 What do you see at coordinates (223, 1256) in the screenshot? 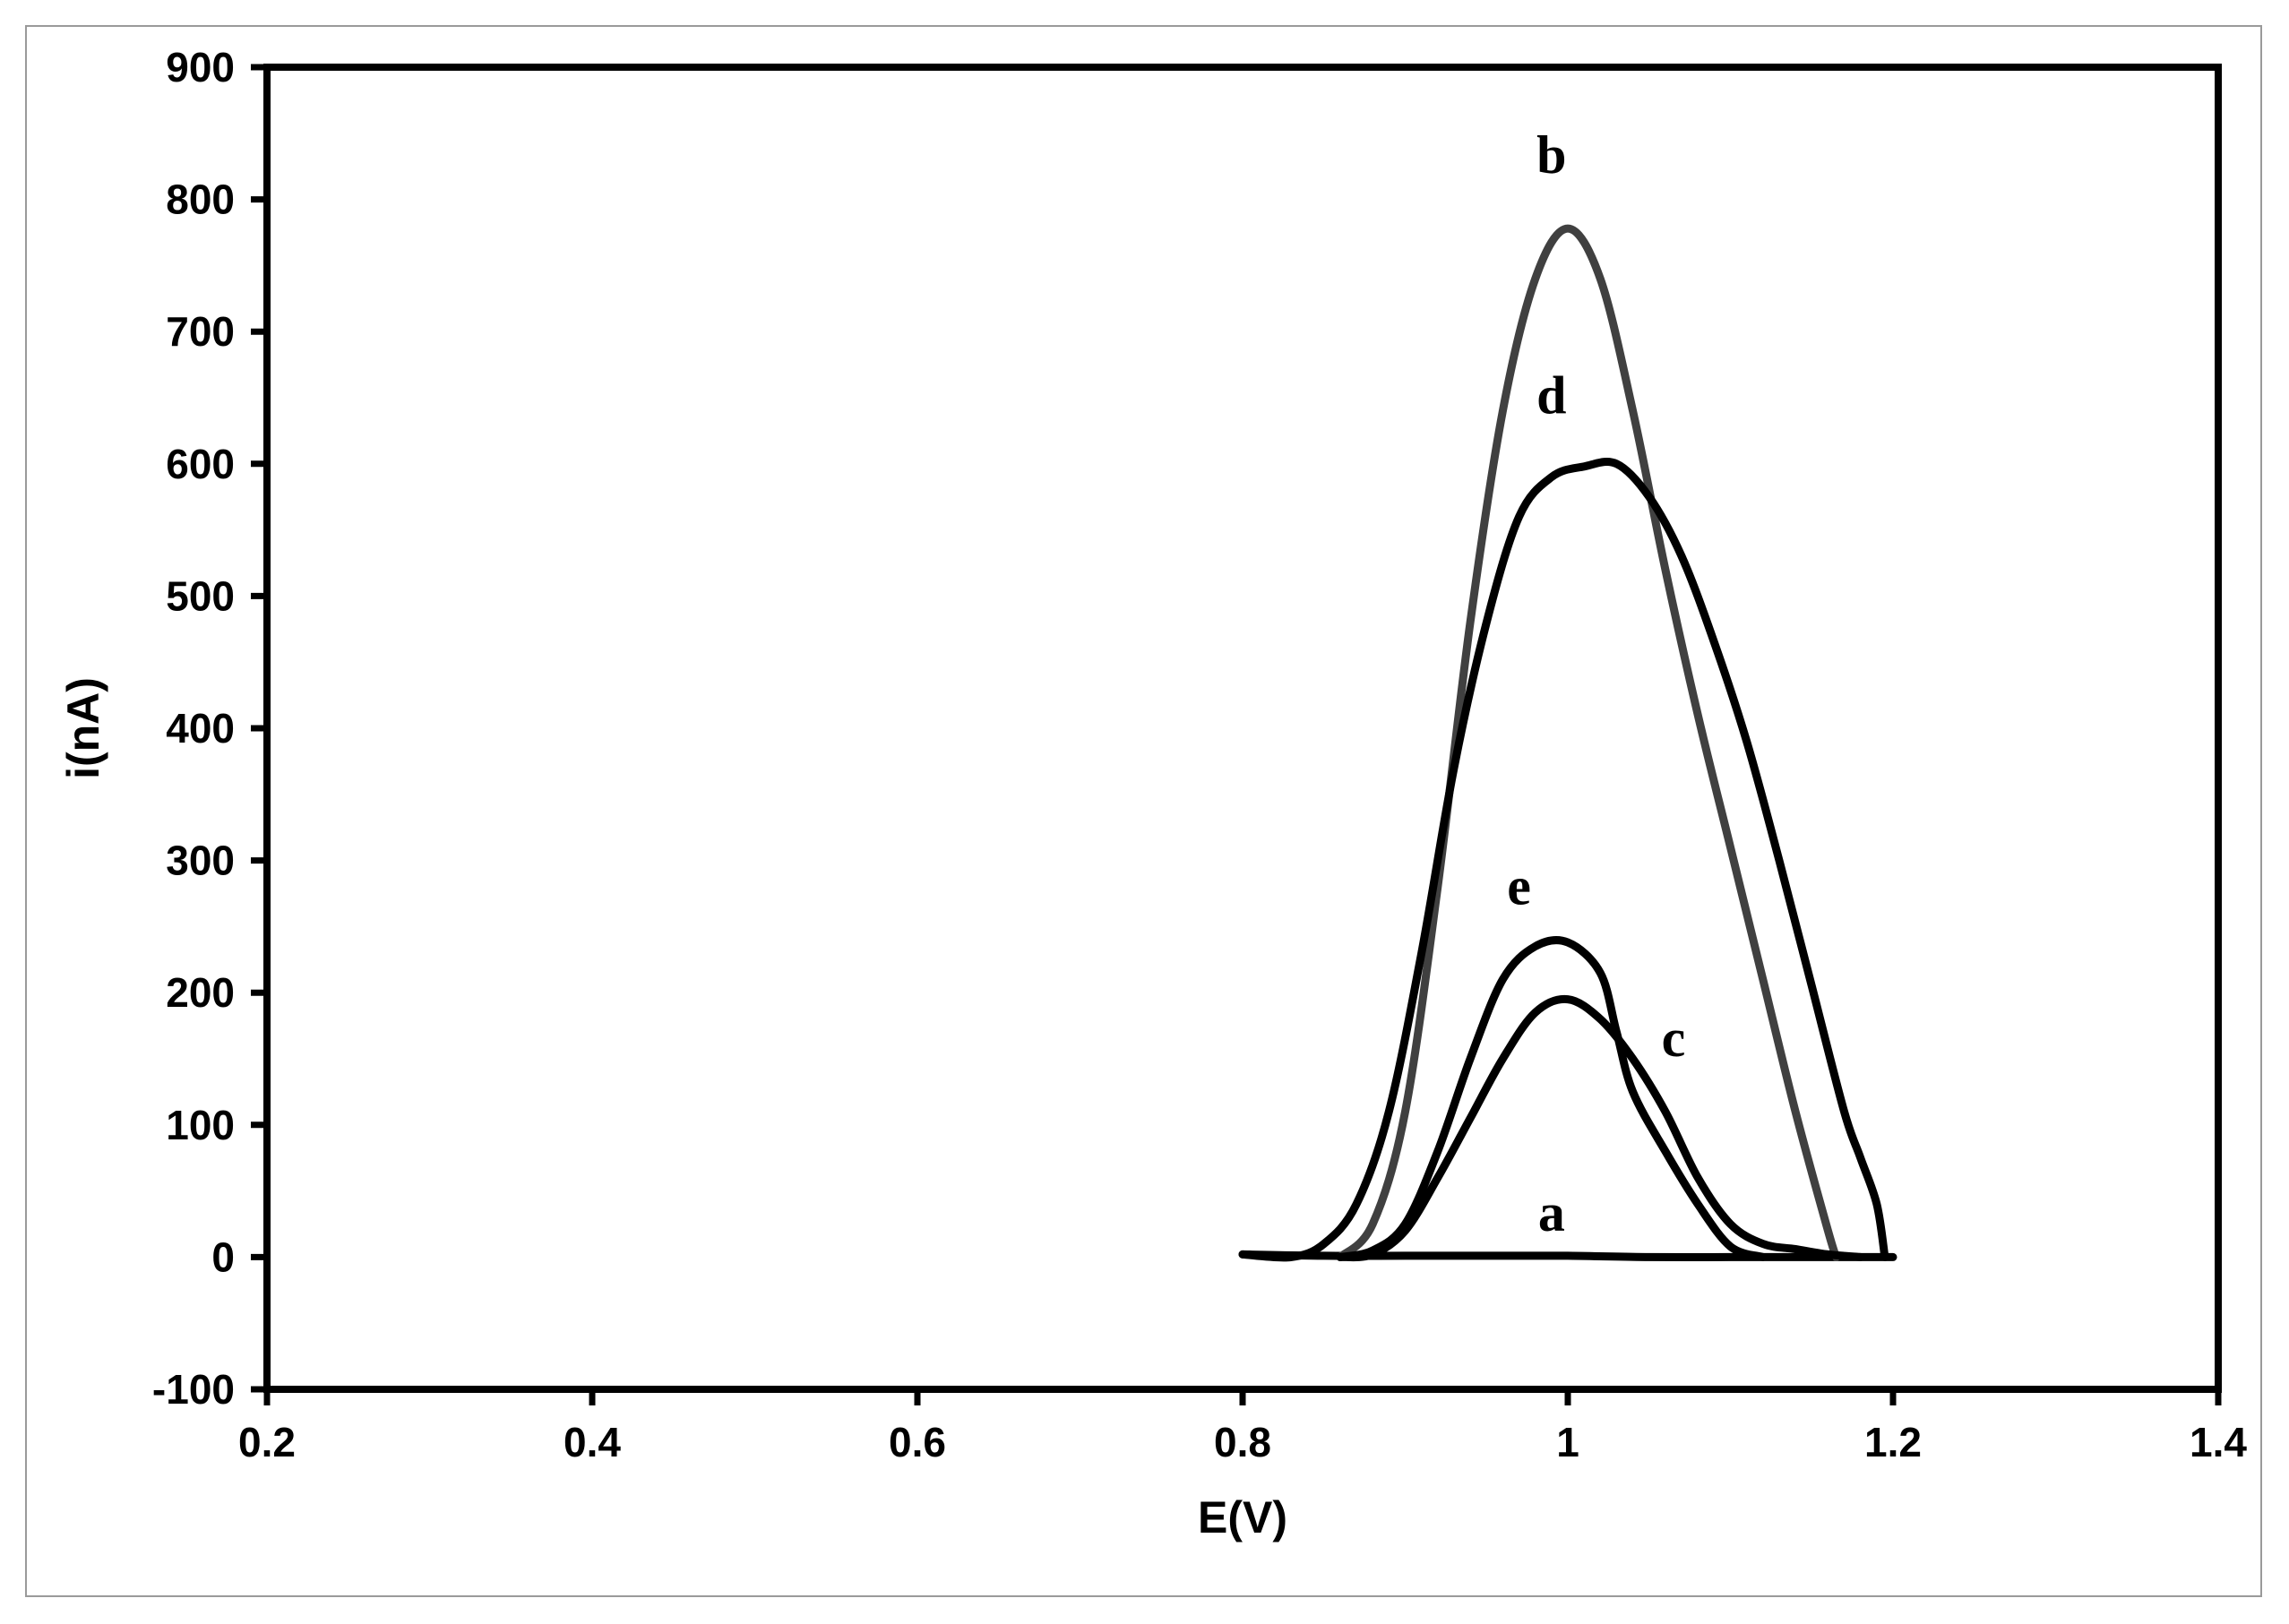
I see `y-tick-label: 0` at bounding box center [223, 1256].